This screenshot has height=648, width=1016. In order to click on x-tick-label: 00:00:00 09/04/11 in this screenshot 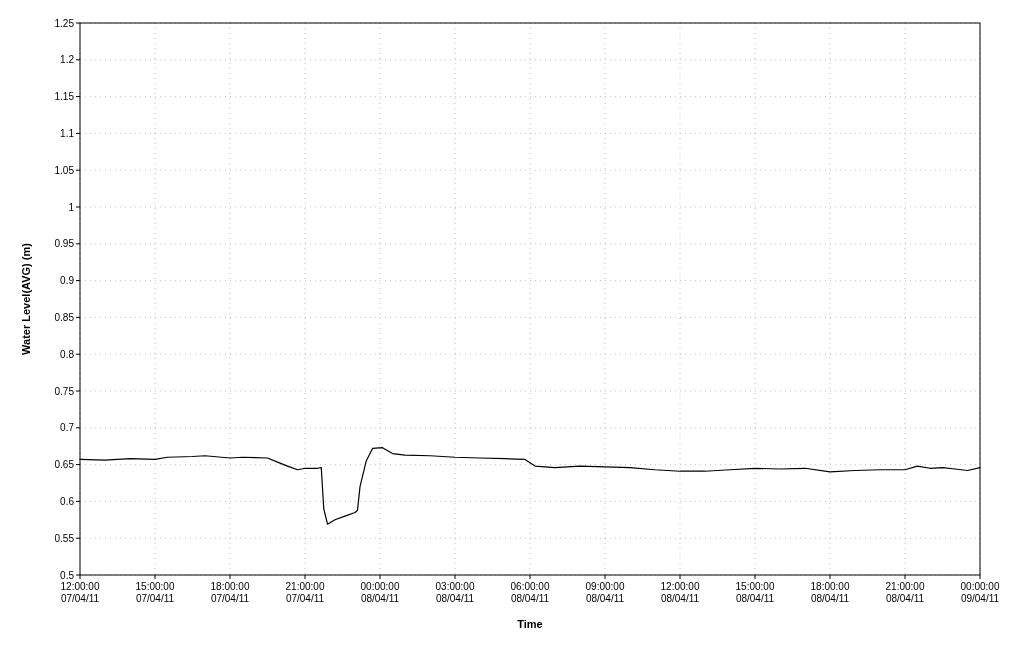, I will do `click(980, 592)`.